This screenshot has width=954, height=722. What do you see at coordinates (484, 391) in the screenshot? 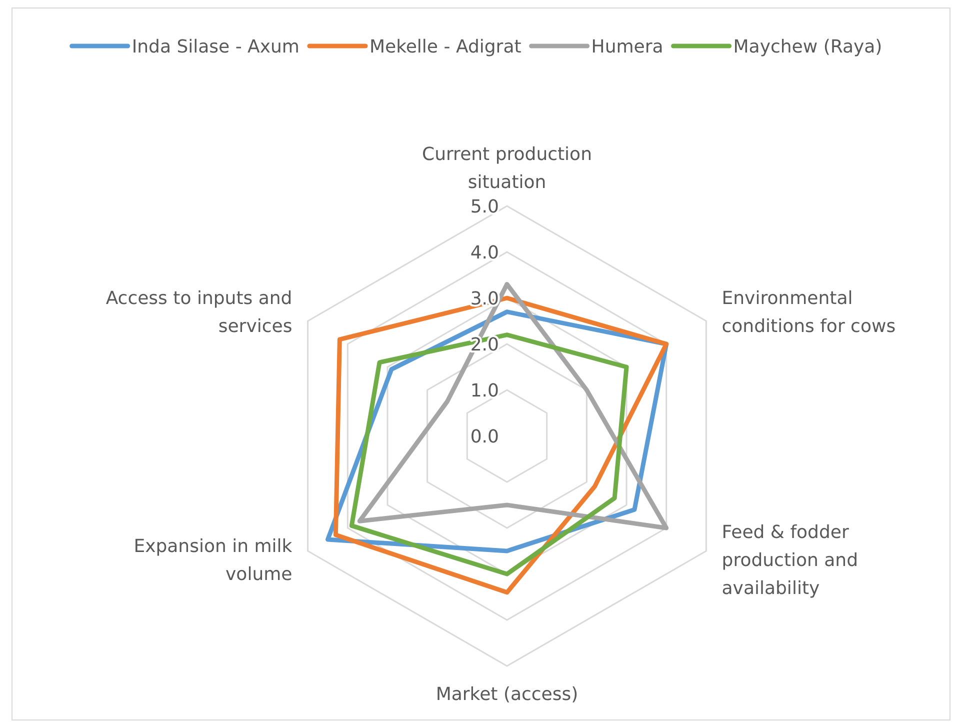
I see `y-tick-label: 1.0` at bounding box center [484, 391].